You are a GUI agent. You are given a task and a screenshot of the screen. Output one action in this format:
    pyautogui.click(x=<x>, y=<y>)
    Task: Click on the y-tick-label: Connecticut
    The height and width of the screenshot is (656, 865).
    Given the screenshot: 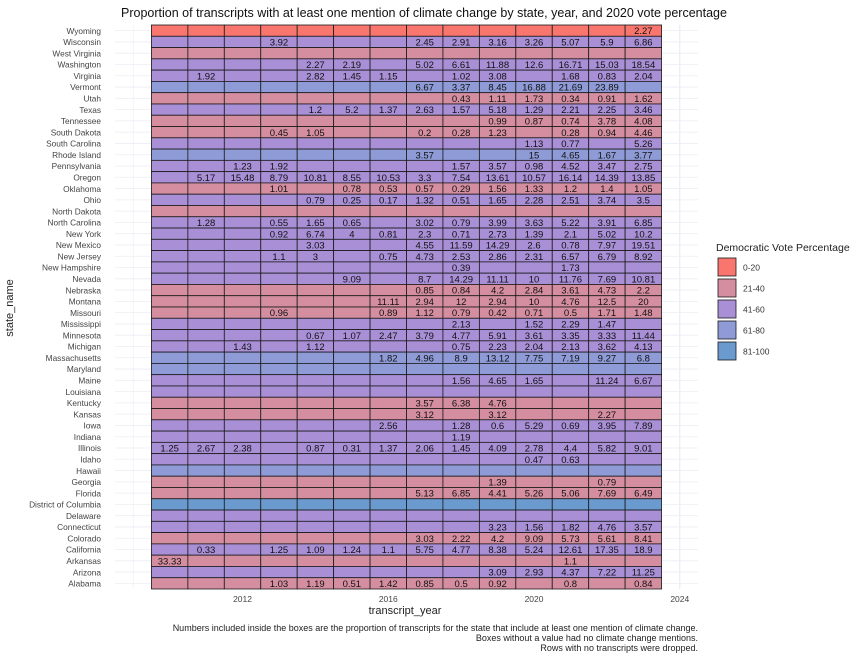 What is the action you would take?
    pyautogui.click(x=79, y=527)
    